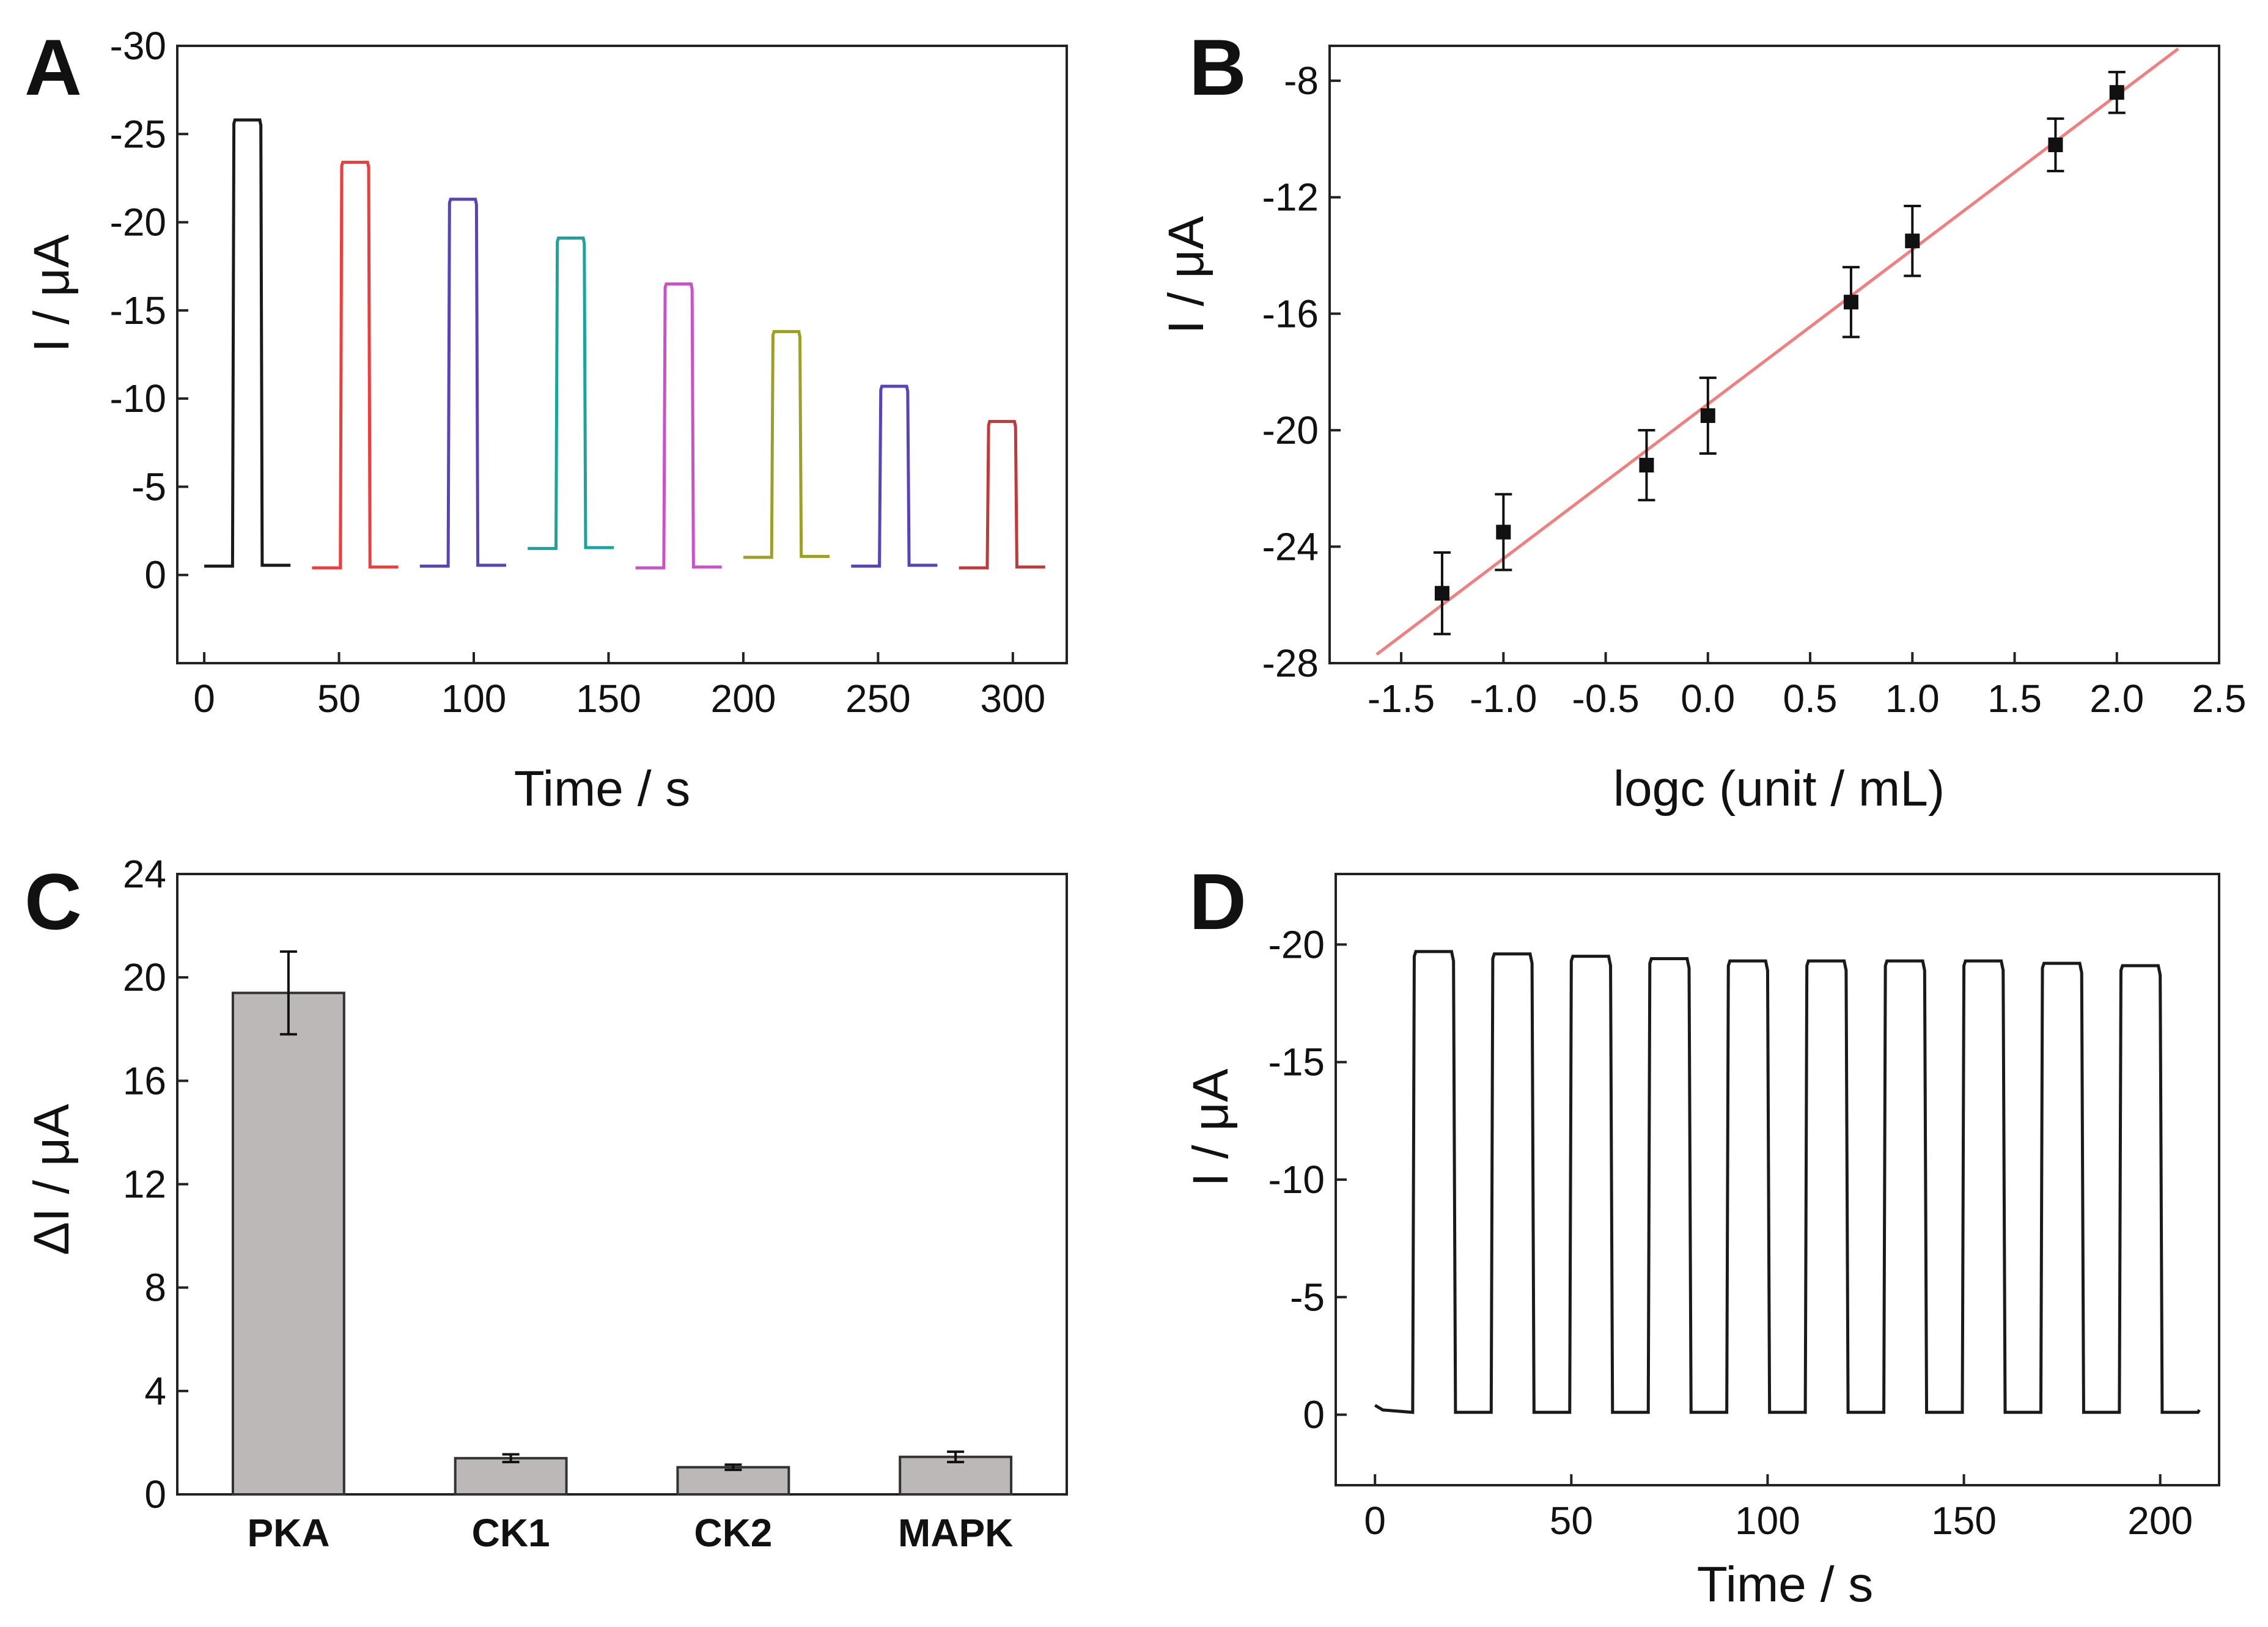 The width and height of the screenshot is (2268, 1627). I want to click on panel-d-ytick-label: -15, so click(1296, 1062).